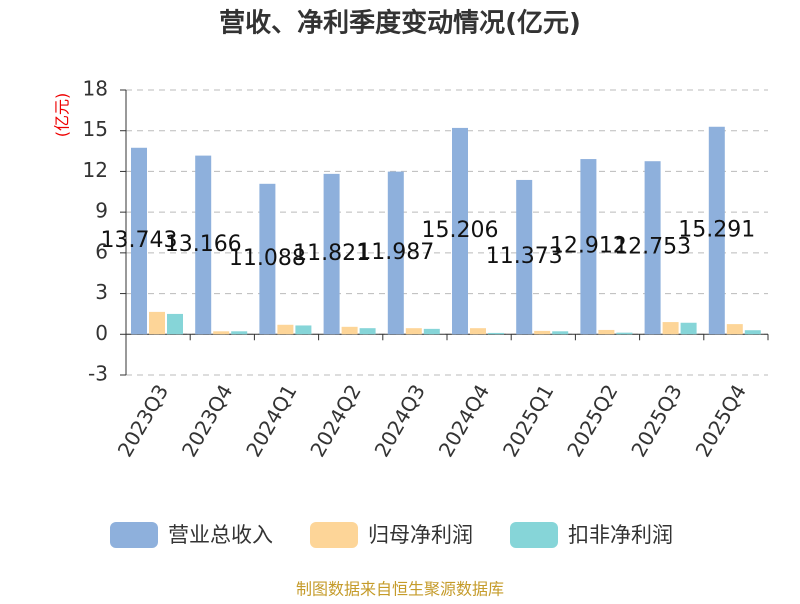  I want to click on data-label: 13.743, so click(139, 240).